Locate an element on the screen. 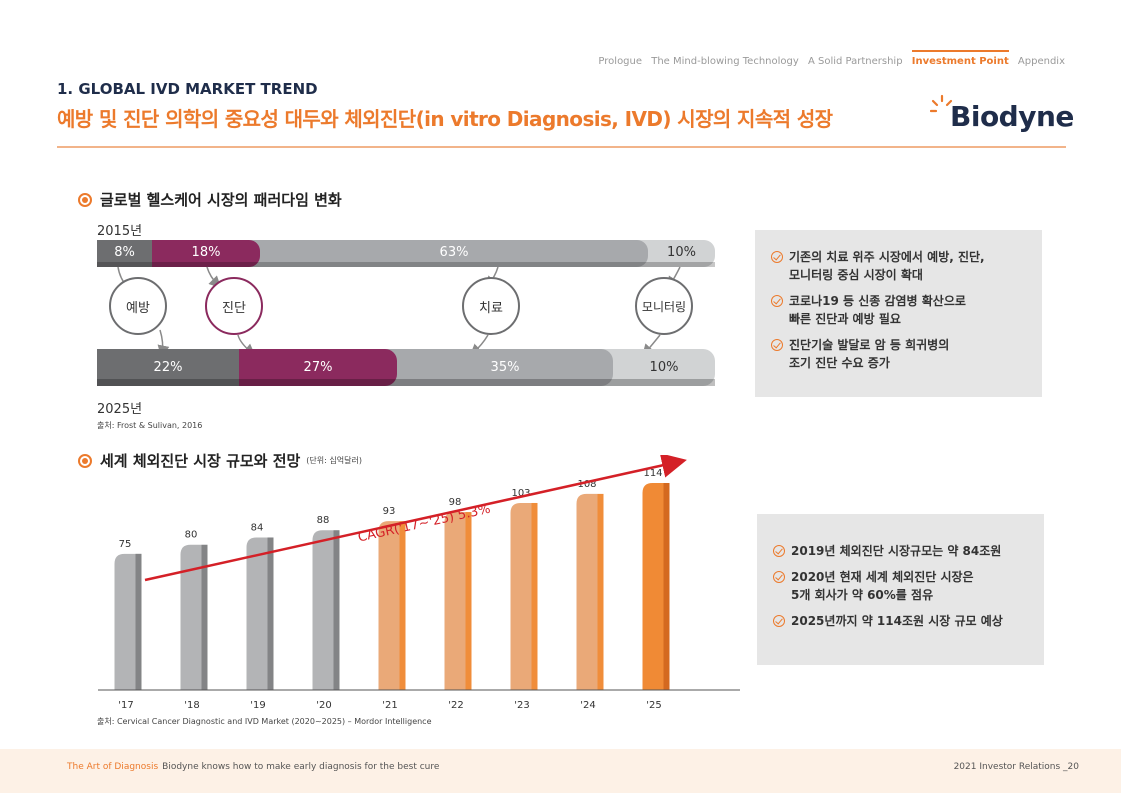  top-bar-prevention is located at coordinates (124, 253).